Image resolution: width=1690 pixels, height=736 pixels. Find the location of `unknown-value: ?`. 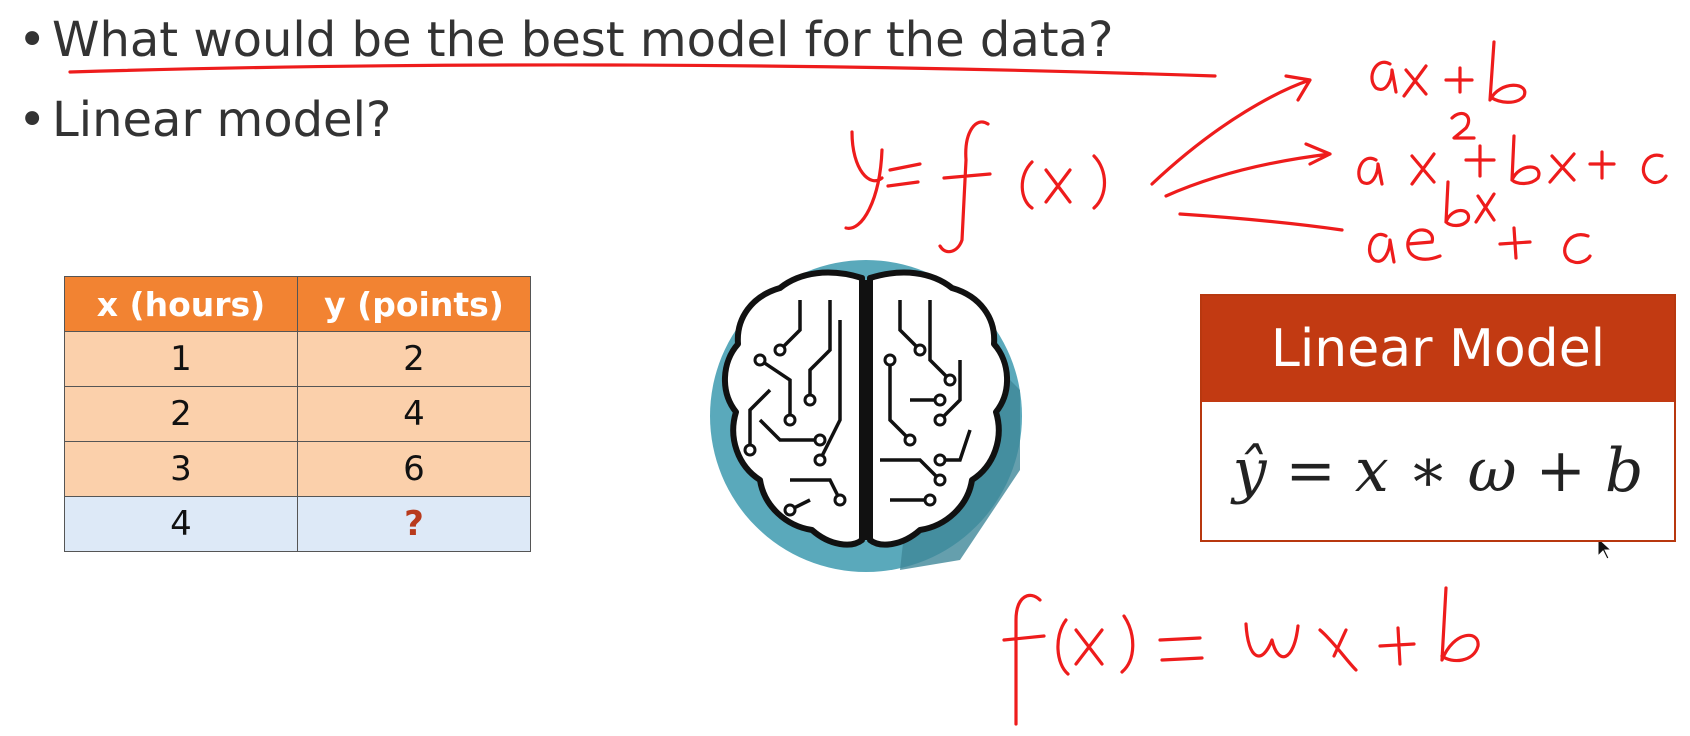

unknown-value: ? is located at coordinates (414, 524).